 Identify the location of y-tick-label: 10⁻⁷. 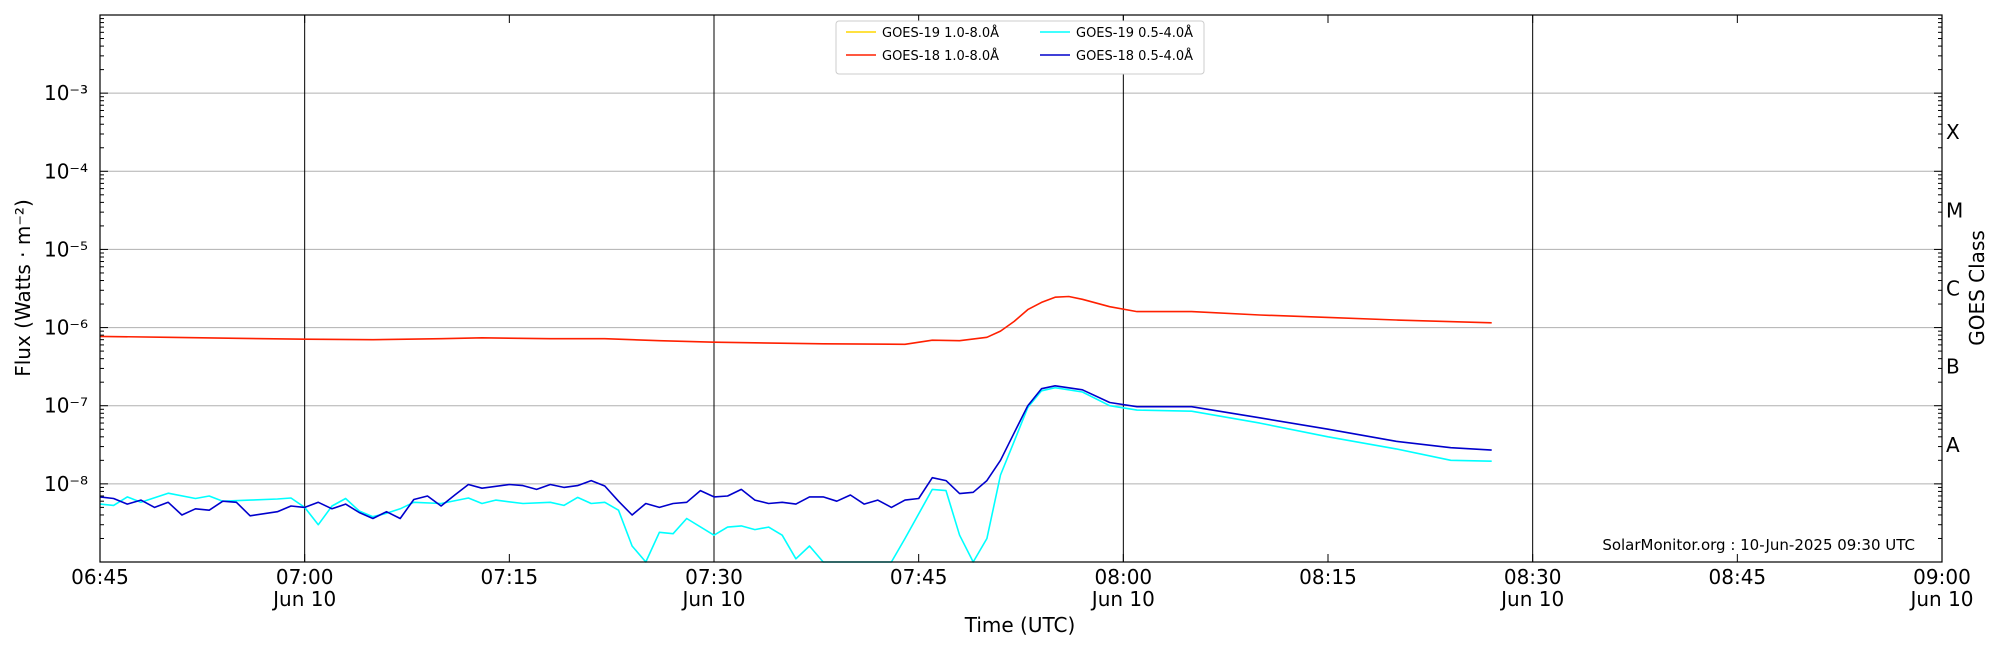
(66, 406).